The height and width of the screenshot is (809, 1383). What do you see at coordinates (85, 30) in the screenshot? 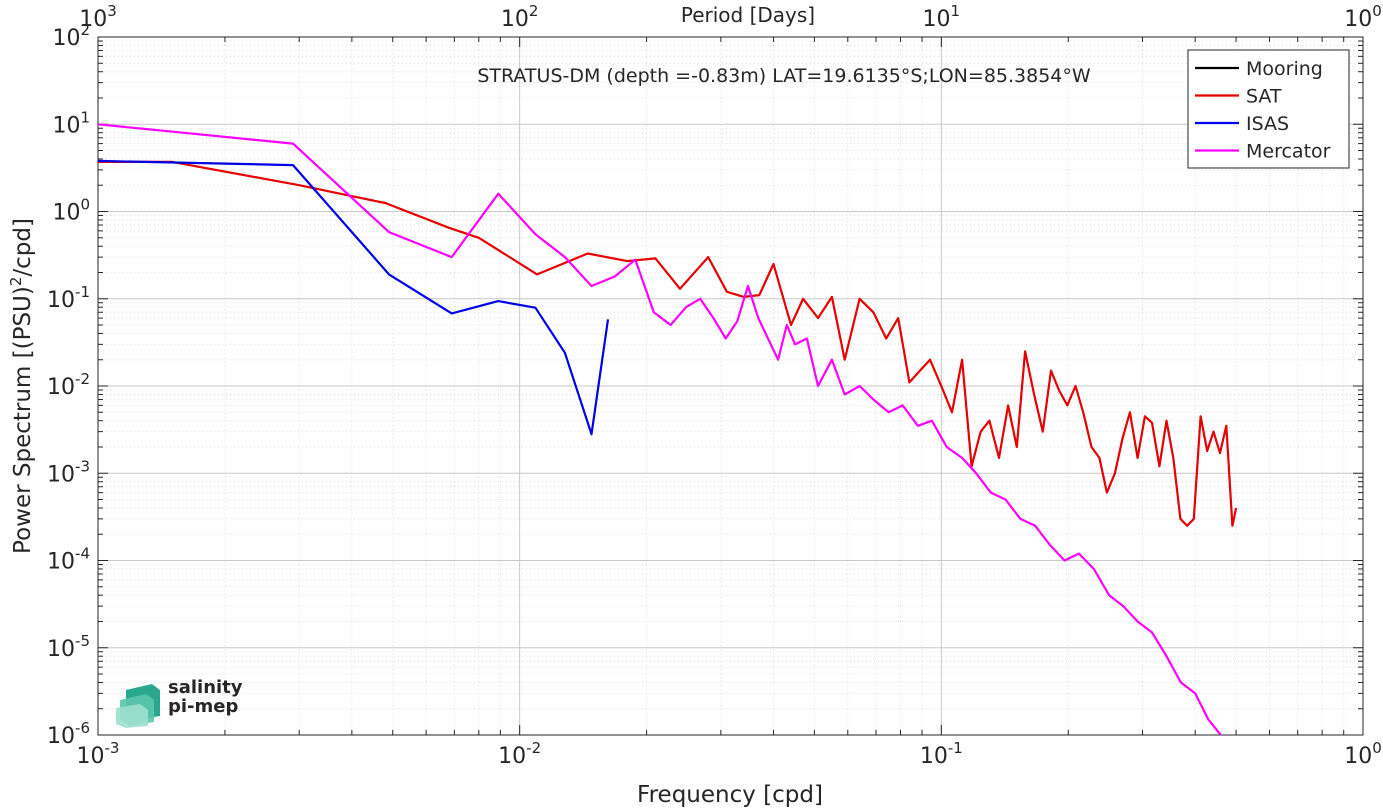
I see `y-tick-exp: 2` at bounding box center [85, 30].